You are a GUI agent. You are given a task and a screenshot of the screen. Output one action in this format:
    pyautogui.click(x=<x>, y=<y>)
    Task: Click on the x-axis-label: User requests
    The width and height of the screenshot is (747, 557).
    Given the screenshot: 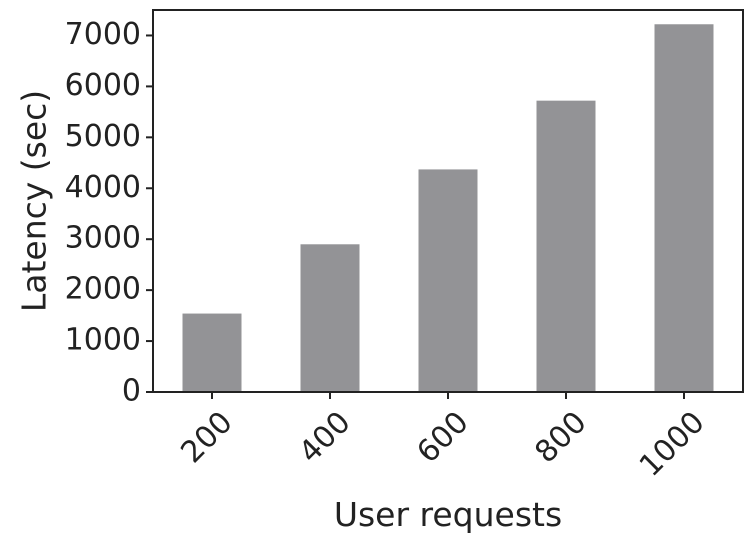 What is the action you would take?
    pyautogui.click(x=448, y=514)
    